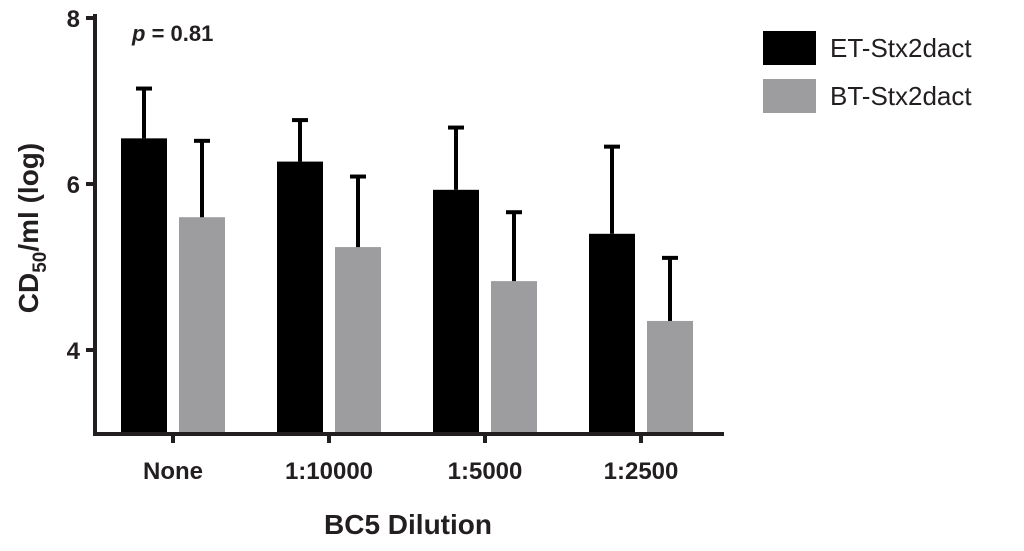 The height and width of the screenshot is (551, 1024). I want to click on legend-swatch-et, so click(789, 48).